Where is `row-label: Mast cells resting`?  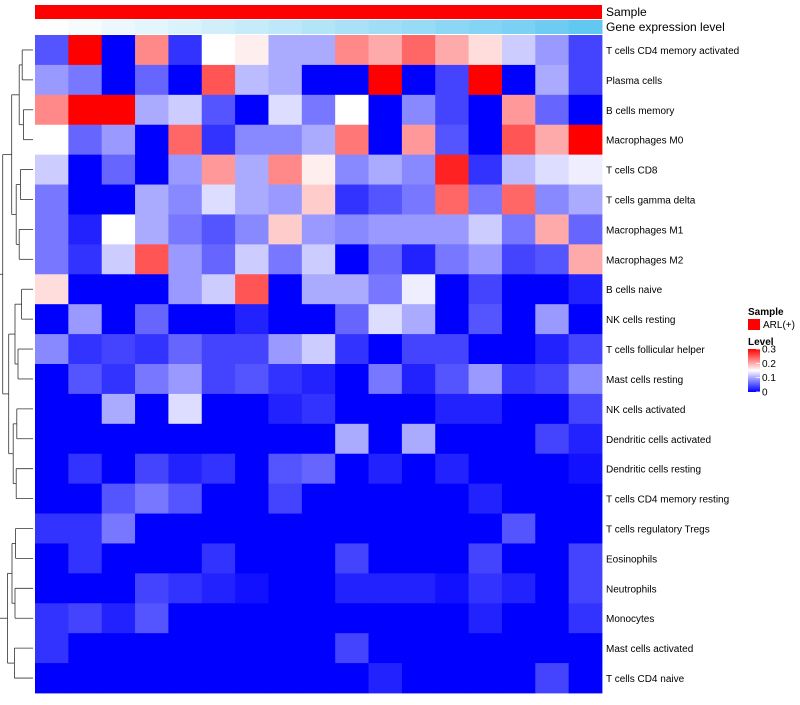 row-label: Mast cells resting is located at coordinates (644, 380).